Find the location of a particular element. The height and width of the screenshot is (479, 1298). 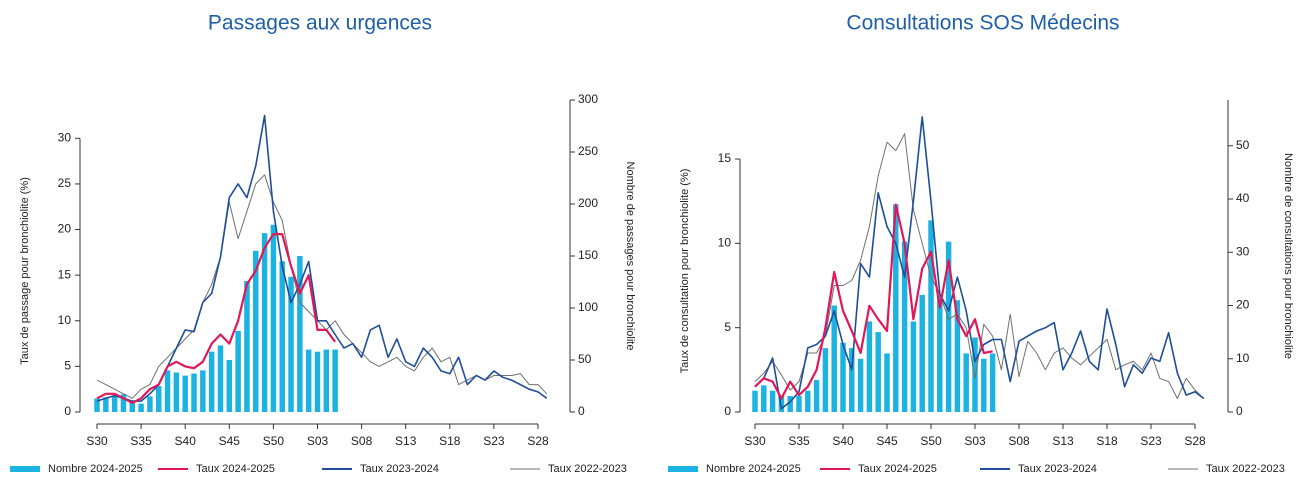

legend-label: Taux 2023-2024 is located at coordinates (1057, 469).